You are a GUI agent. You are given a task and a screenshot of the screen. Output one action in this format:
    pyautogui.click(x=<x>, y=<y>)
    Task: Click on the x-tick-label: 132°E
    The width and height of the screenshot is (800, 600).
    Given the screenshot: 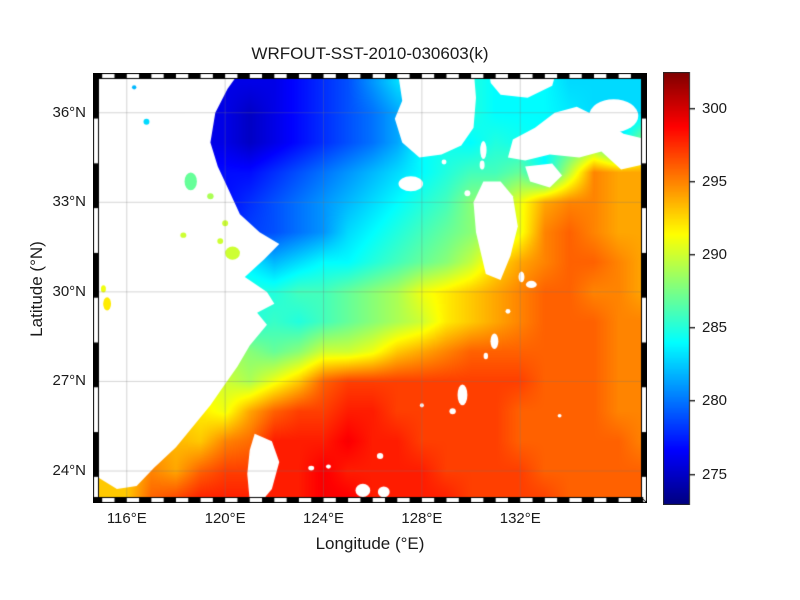 What is the action you would take?
    pyautogui.click(x=520, y=518)
    